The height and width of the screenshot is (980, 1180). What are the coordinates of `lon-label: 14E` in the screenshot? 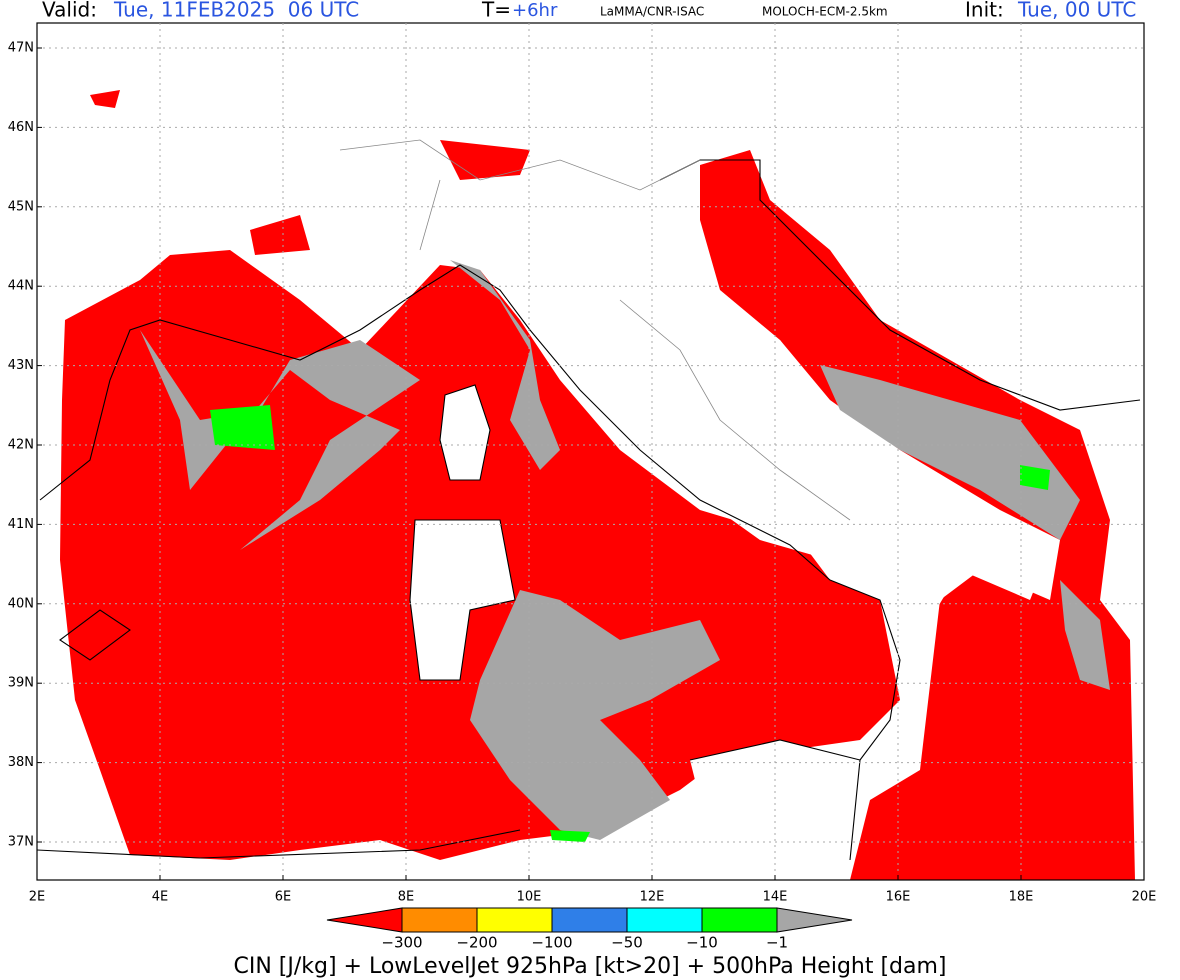 It's located at (775, 897).